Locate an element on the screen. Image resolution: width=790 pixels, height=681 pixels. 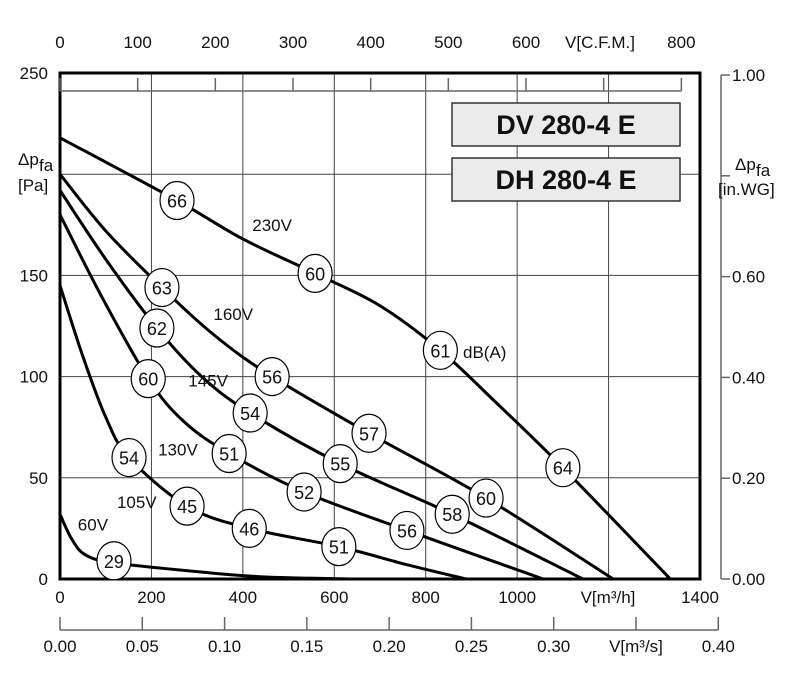
bottom-axis-label: V[m³/s] is located at coordinates (636, 646).